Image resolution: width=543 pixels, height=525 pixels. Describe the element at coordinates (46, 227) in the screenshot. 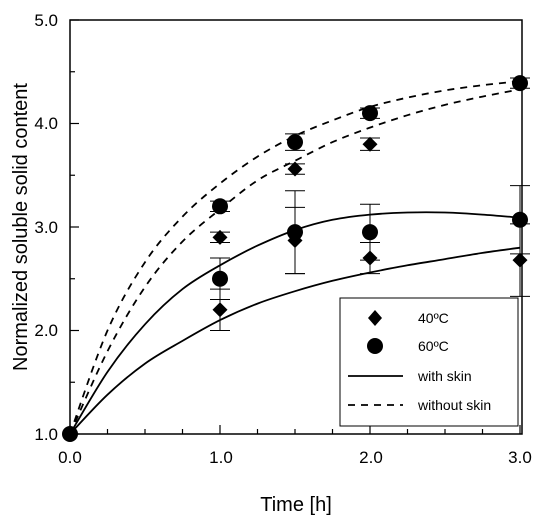

I see `y-tick-label-2: 3.0` at that location.